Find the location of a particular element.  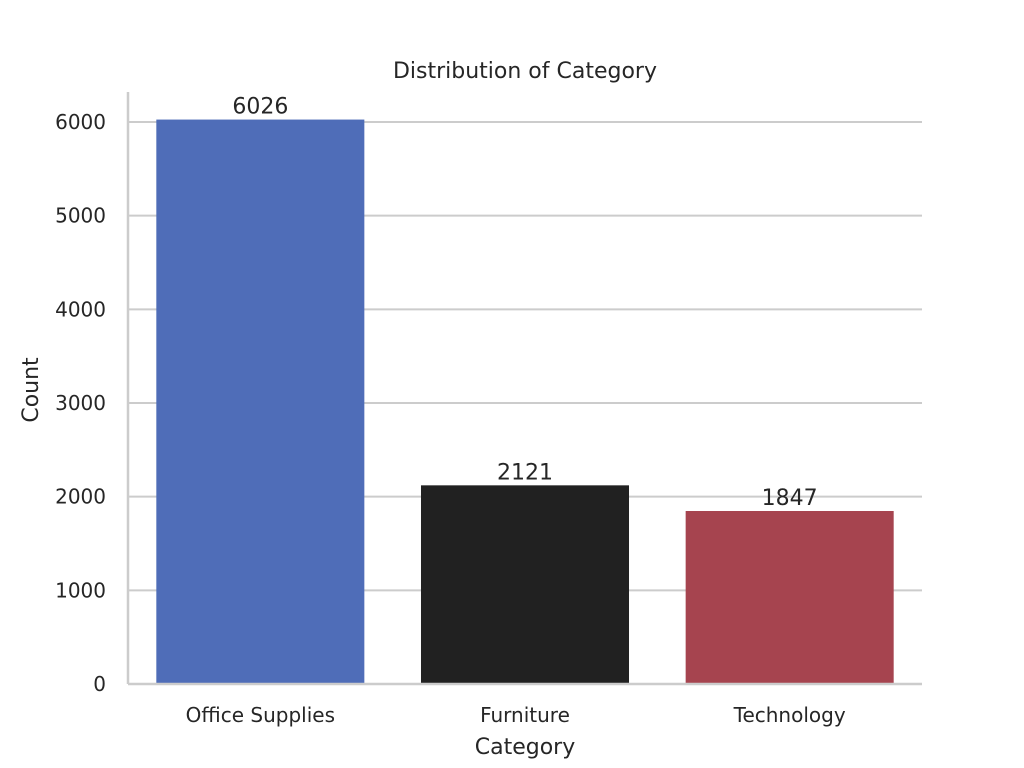

y-tick-label: 0 is located at coordinates (99, 684).